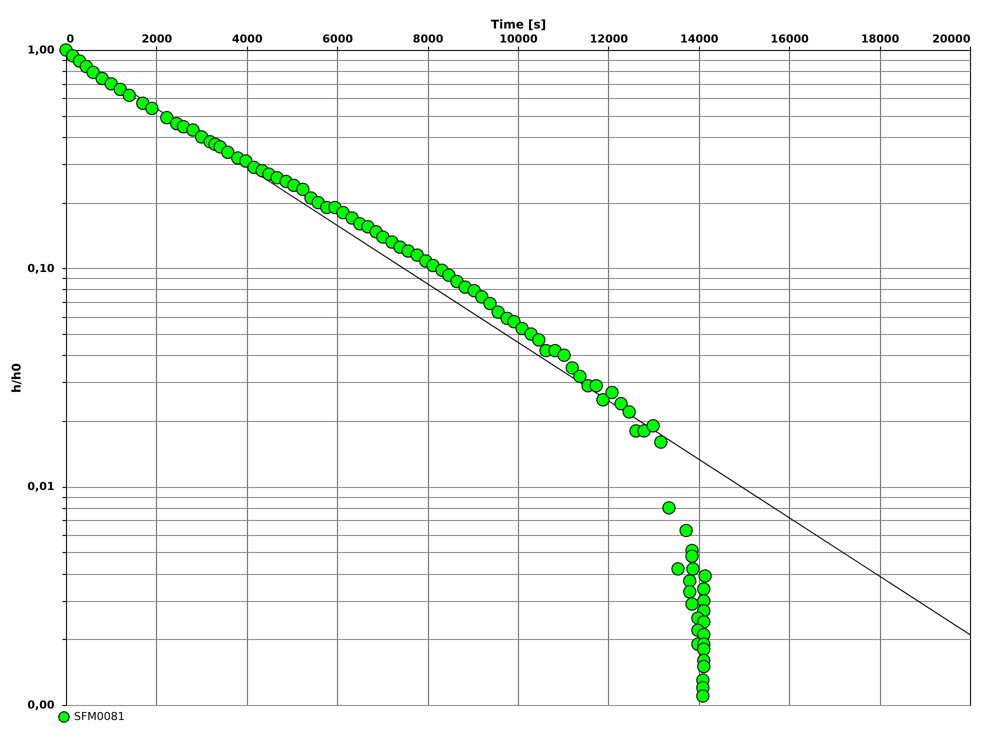  I want to click on x-tick-label: 16000, so click(790, 39).